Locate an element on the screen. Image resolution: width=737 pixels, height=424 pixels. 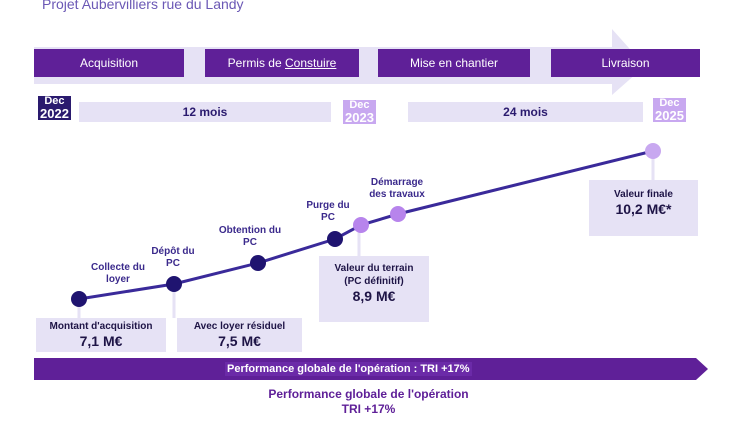
node-purge-pc is located at coordinates (361, 225).